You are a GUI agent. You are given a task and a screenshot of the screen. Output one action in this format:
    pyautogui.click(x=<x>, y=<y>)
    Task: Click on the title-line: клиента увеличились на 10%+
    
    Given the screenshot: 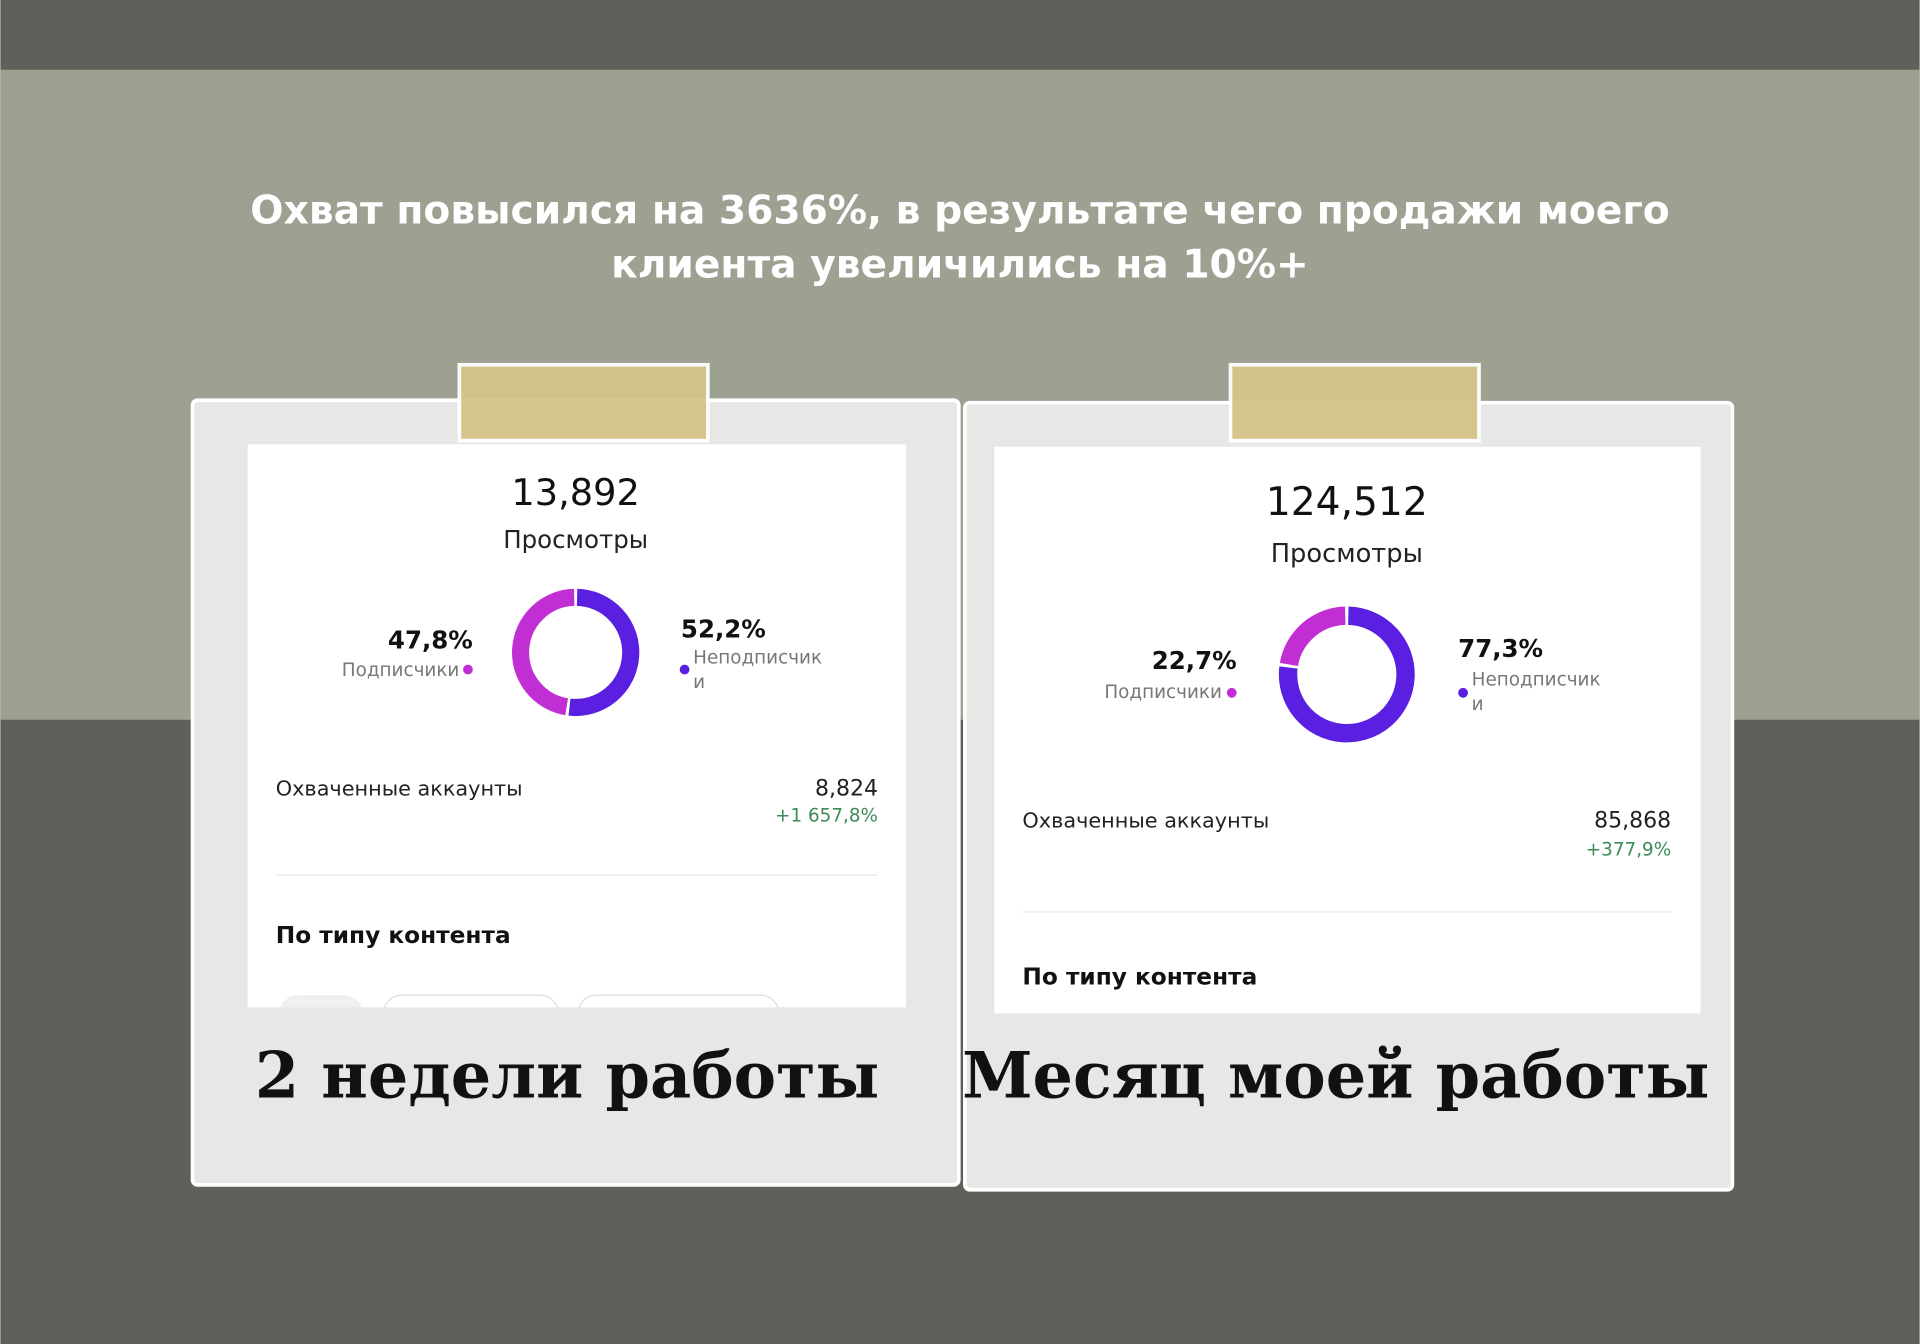 What is the action you would take?
    pyautogui.click(x=960, y=264)
    